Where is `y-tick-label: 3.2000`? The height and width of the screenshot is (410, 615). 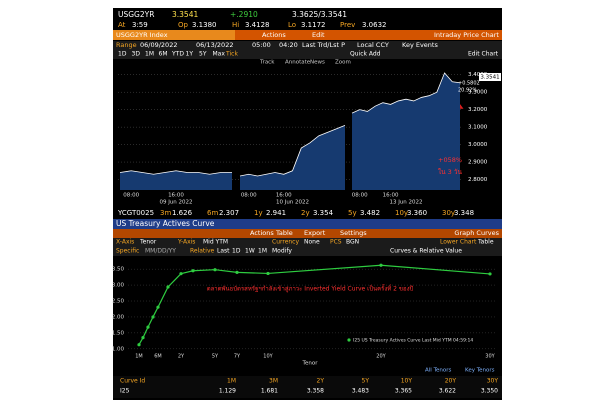 y-tick-label: 3.2000 is located at coordinates (478, 110).